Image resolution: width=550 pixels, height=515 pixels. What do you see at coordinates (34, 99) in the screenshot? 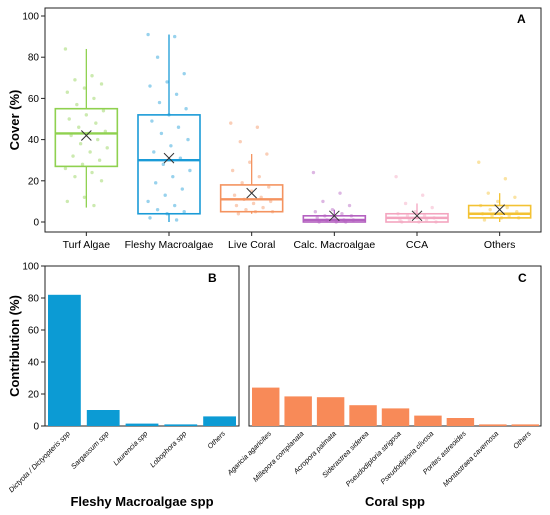
I see `y-tick-label: 60` at bounding box center [34, 99].